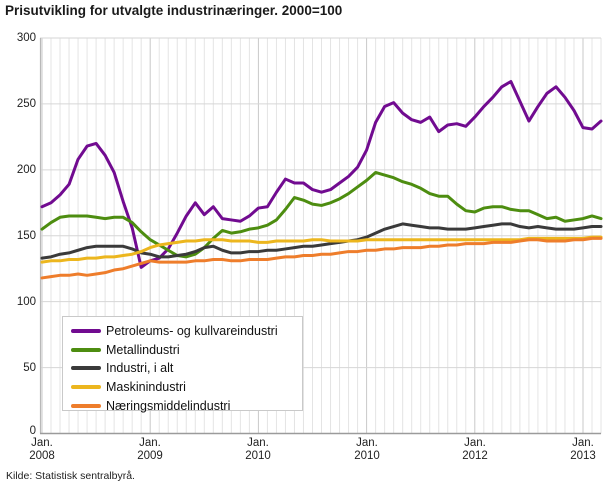  I want to click on x-tick-label: Jan. 2009, so click(150, 449).